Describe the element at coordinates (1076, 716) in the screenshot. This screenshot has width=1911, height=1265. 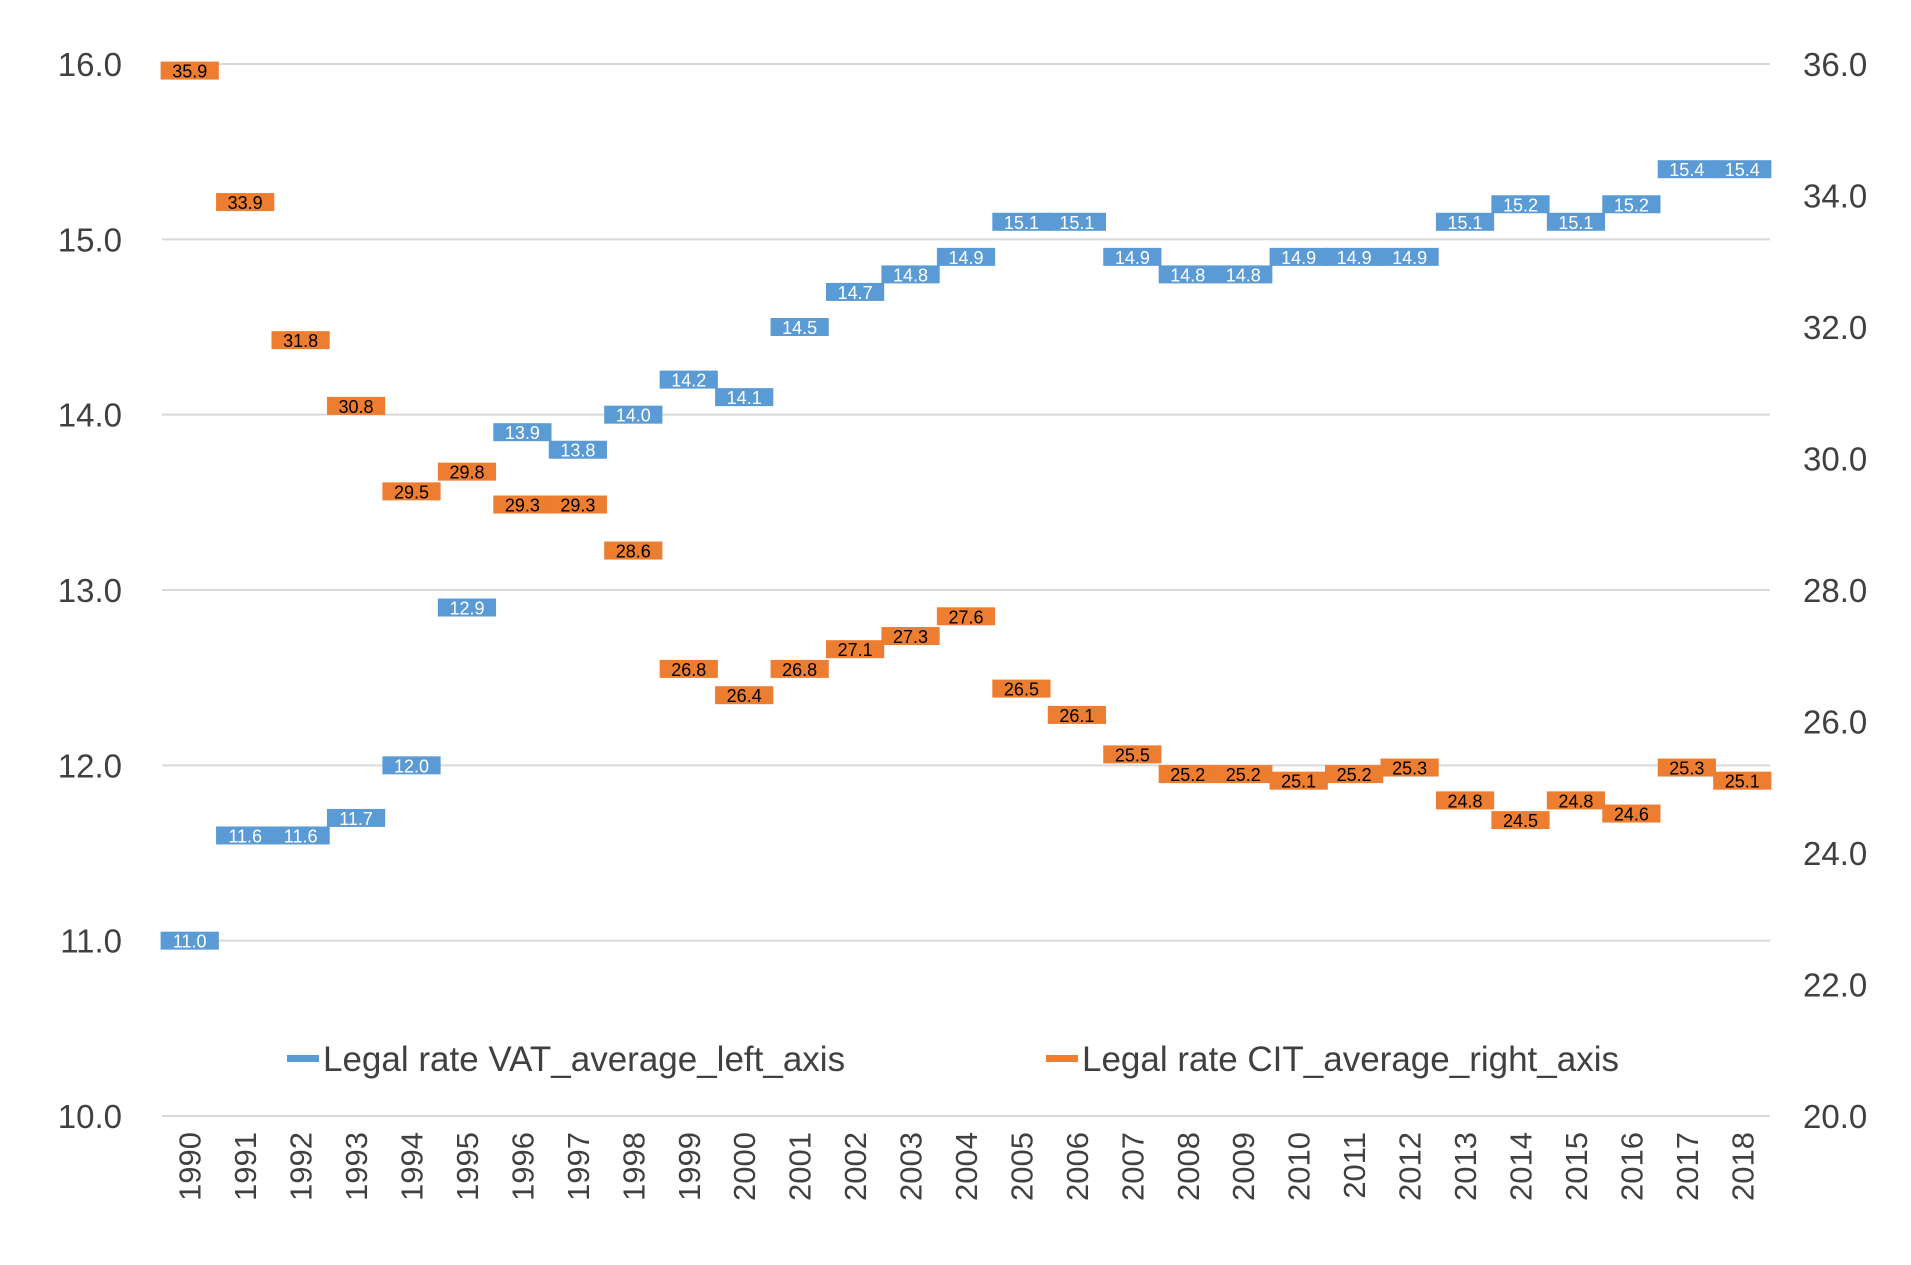
I see `data-label: 26.1` at that location.